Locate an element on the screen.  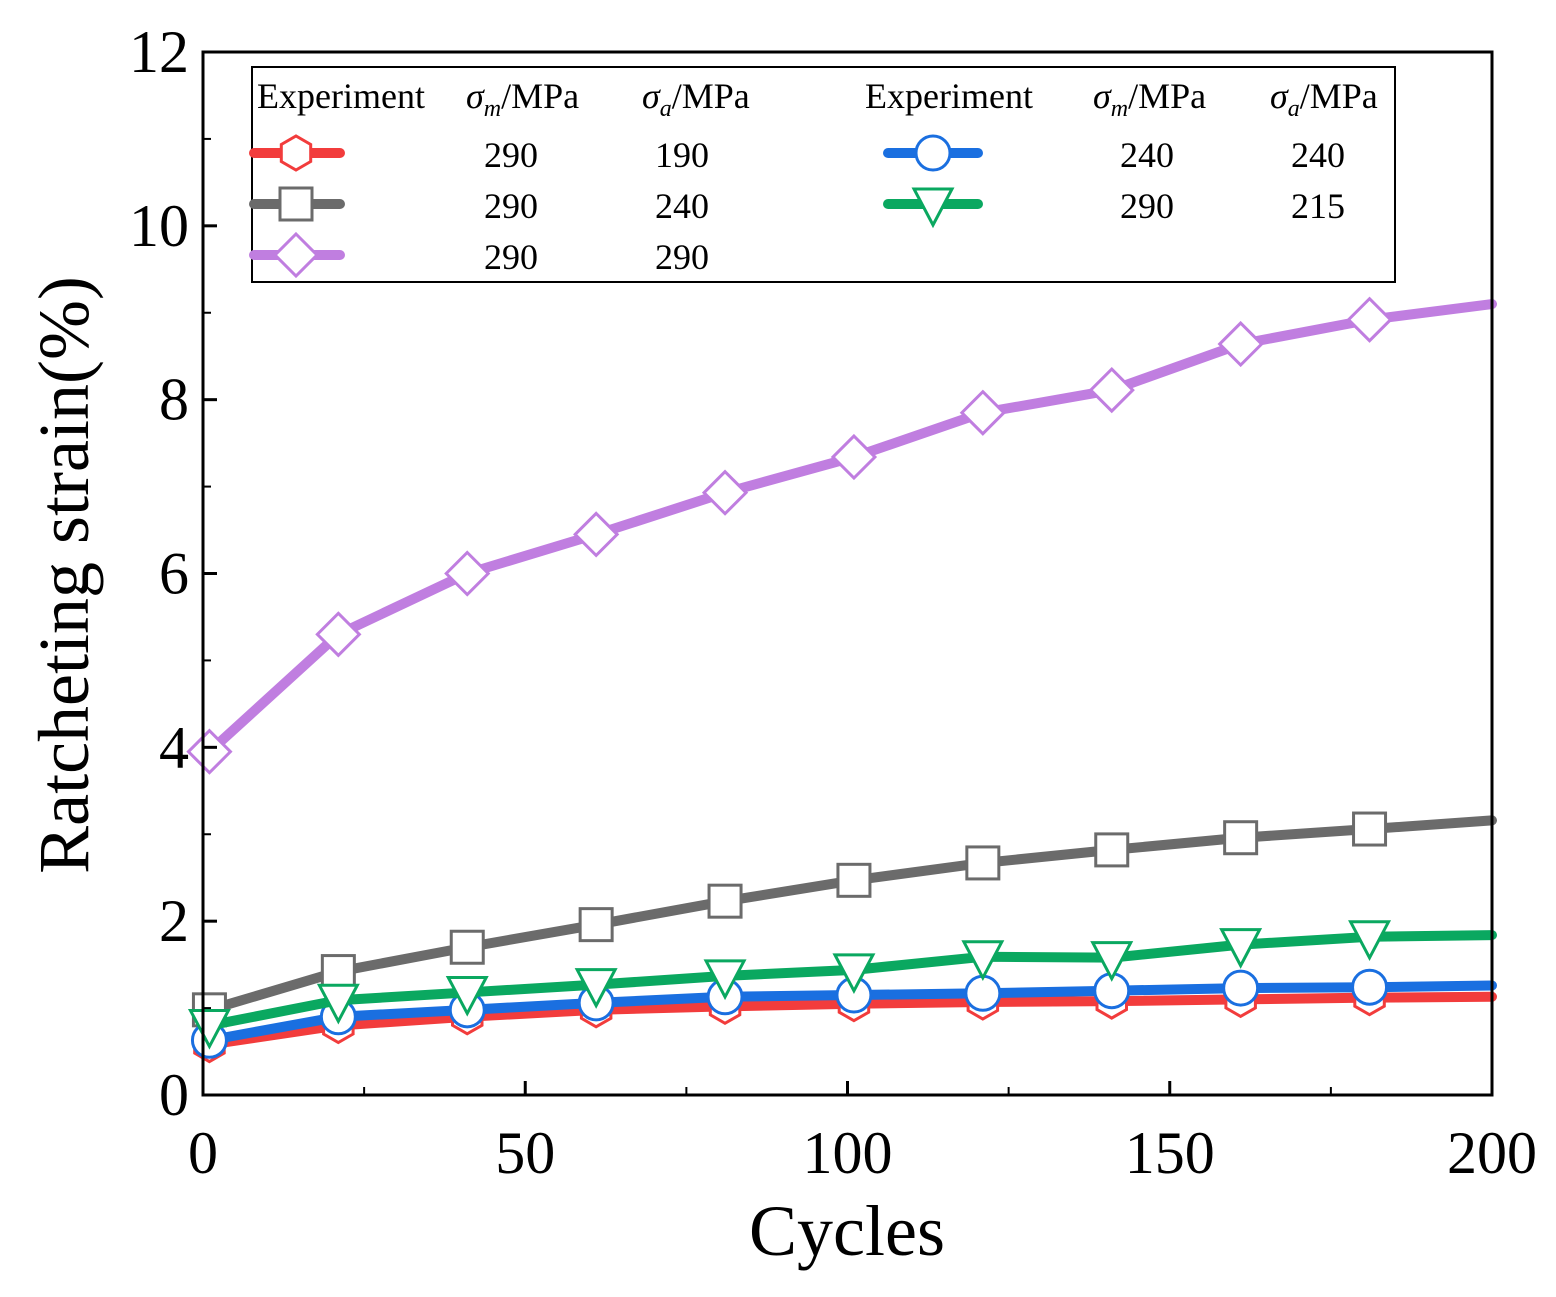
legend-entry: 290 215 is located at coordinates (1114, 207).